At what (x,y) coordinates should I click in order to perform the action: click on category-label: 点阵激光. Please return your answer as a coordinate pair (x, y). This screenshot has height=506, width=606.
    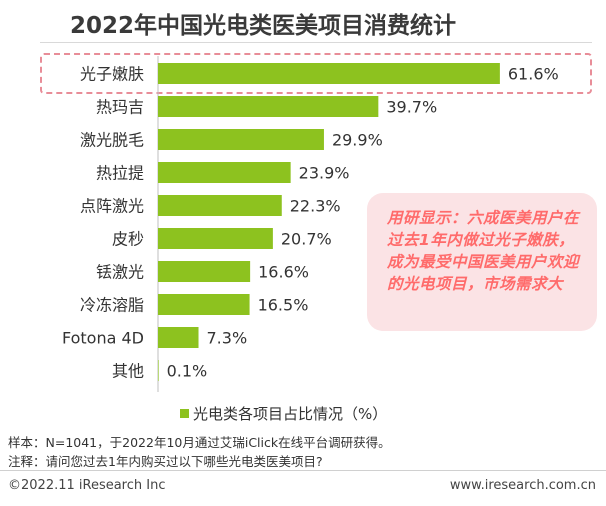
    Looking at the image, I should click on (112, 206).